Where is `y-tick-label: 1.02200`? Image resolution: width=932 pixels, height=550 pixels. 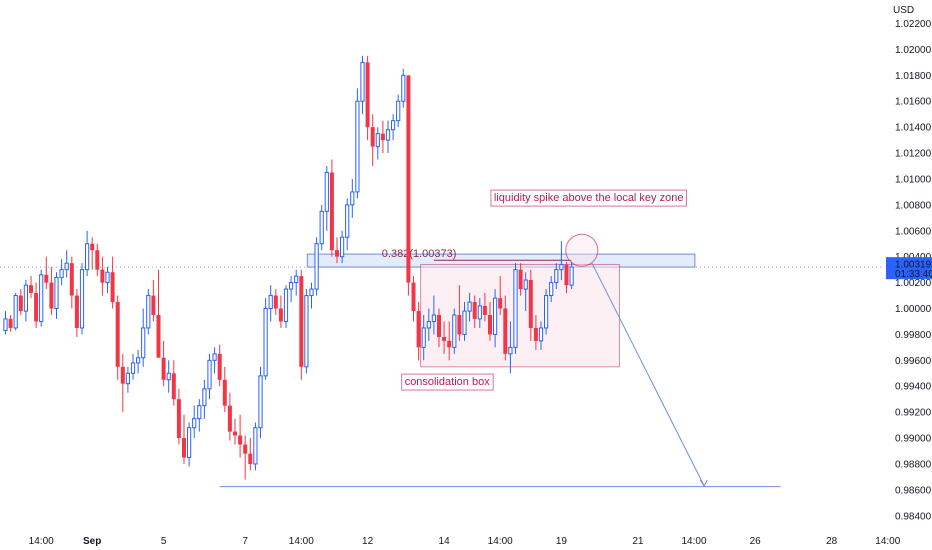
y-tick-label: 1.02200 is located at coordinates (913, 24).